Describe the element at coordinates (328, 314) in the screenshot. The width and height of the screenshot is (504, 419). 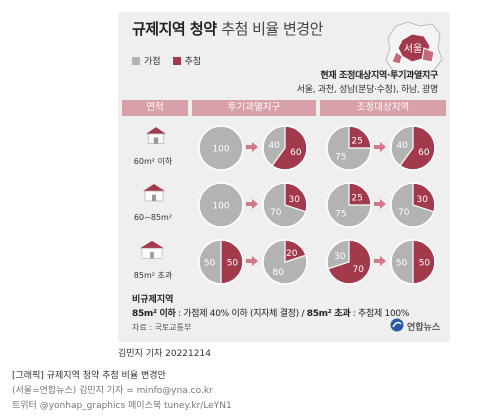
I see `rule-b-area: 85m² 초과` at that location.